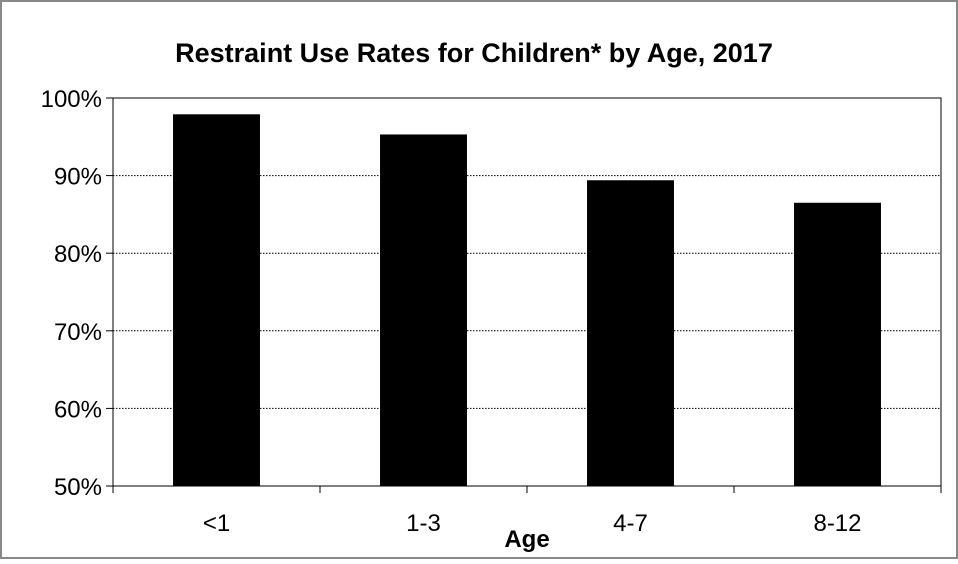 Image resolution: width=958 pixels, height=564 pixels. Describe the element at coordinates (423, 523) in the screenshot. I see `x-tick-label: 1-3` at that location.